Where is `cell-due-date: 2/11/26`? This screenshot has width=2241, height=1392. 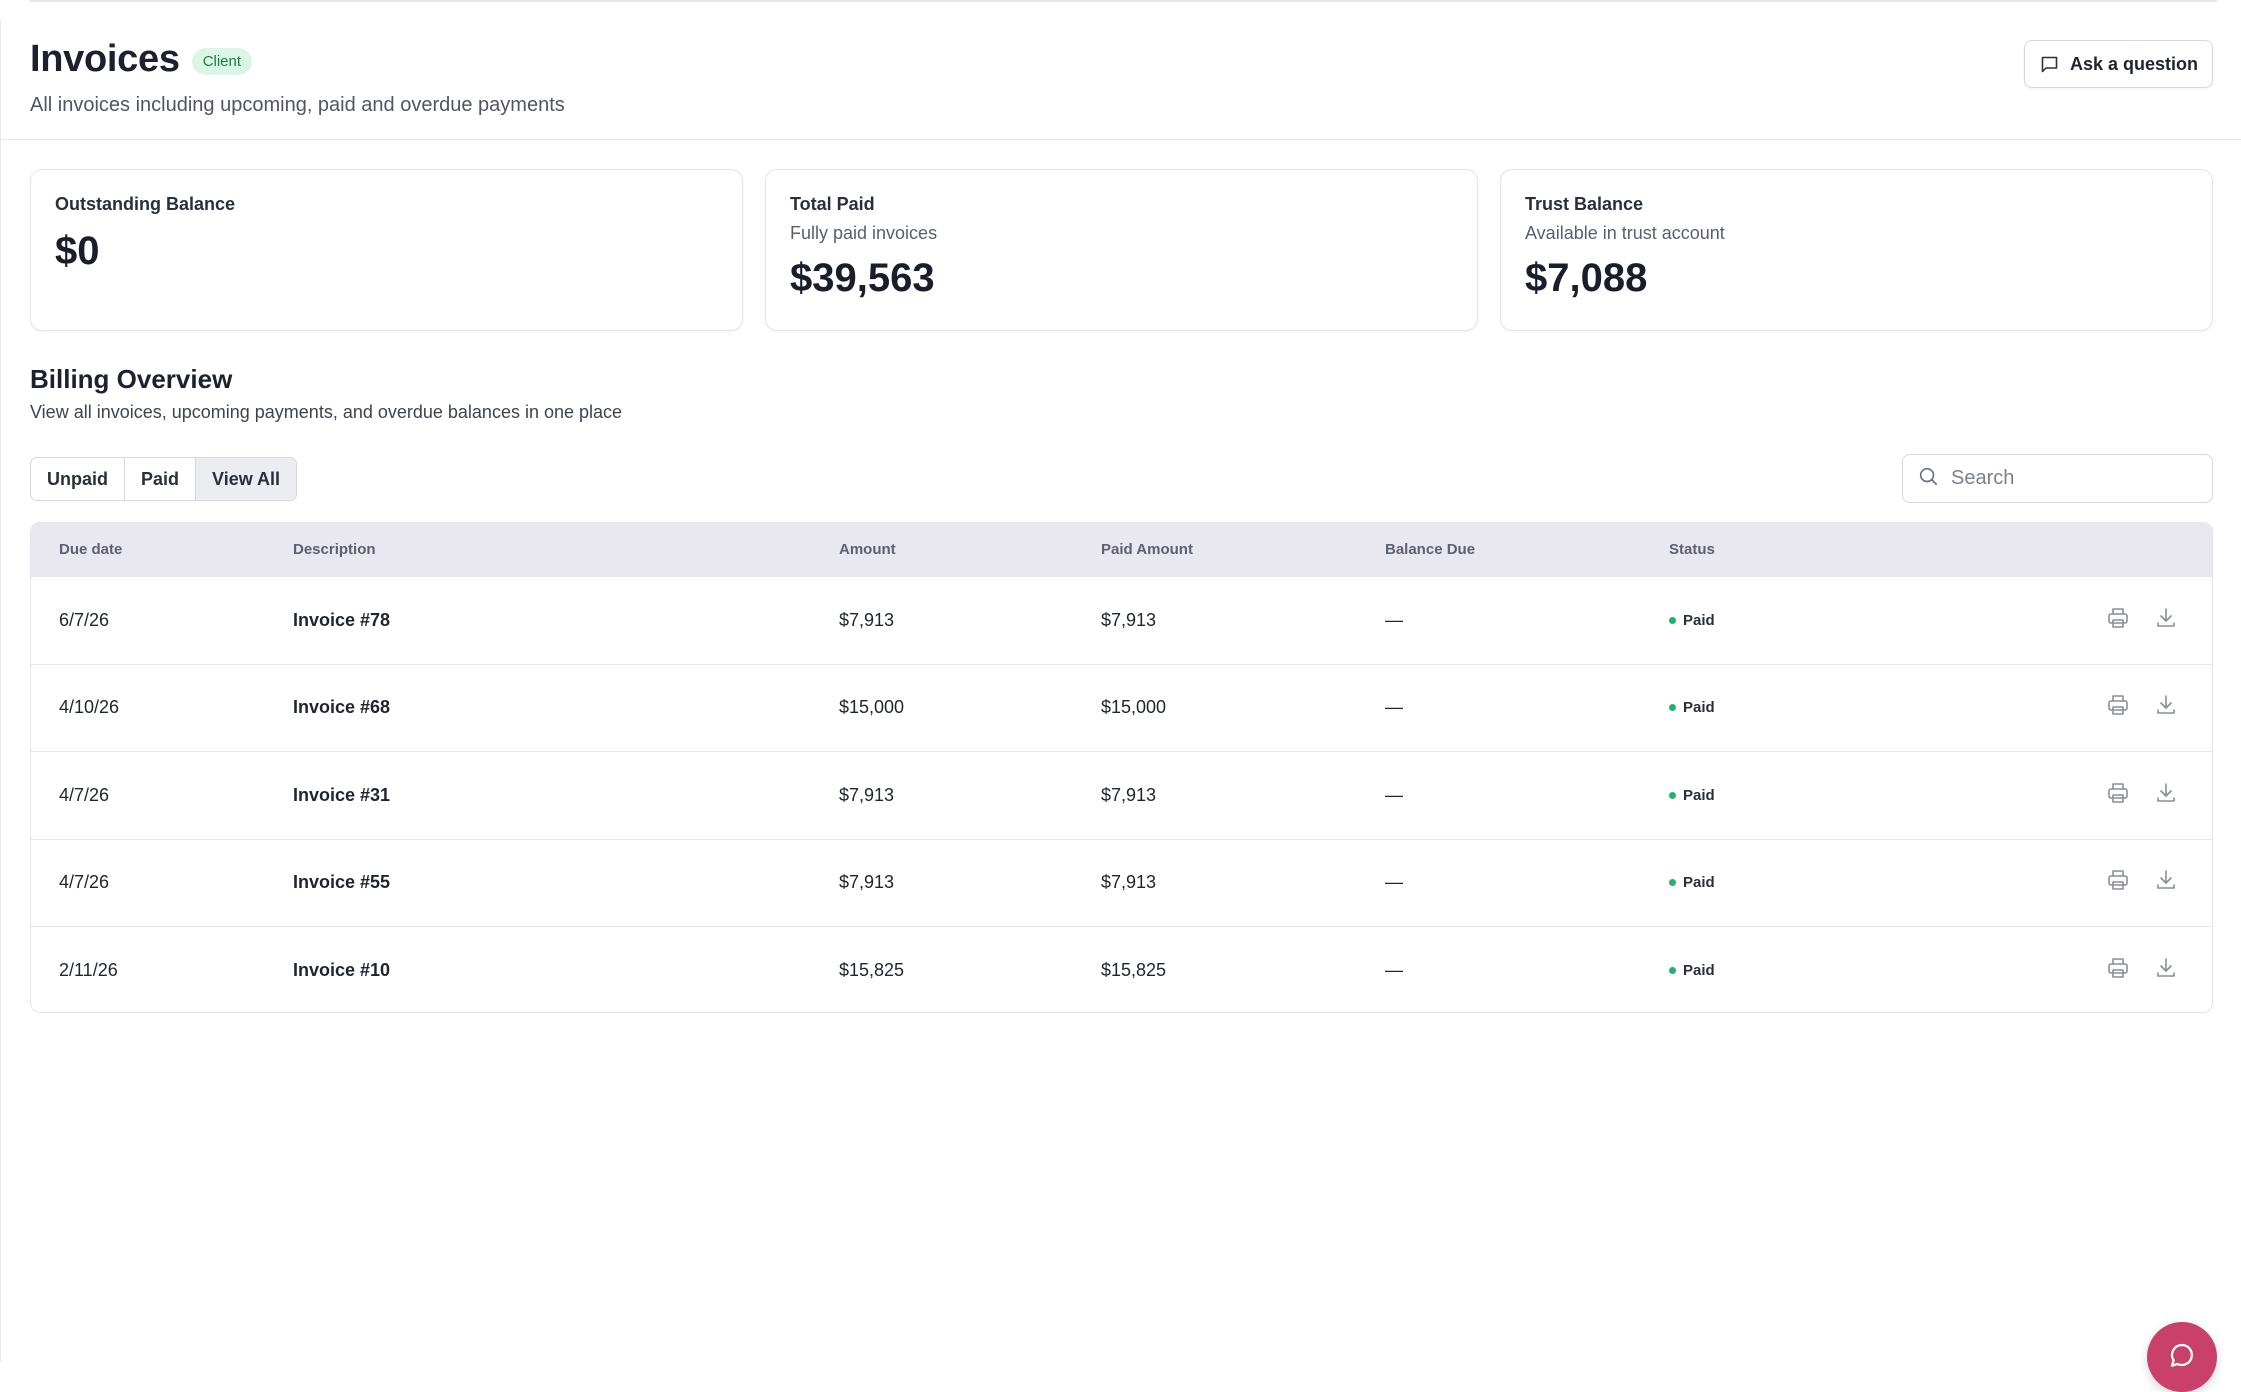 cell-due-date: 2/11/26 is located at coordinates (88, 969).